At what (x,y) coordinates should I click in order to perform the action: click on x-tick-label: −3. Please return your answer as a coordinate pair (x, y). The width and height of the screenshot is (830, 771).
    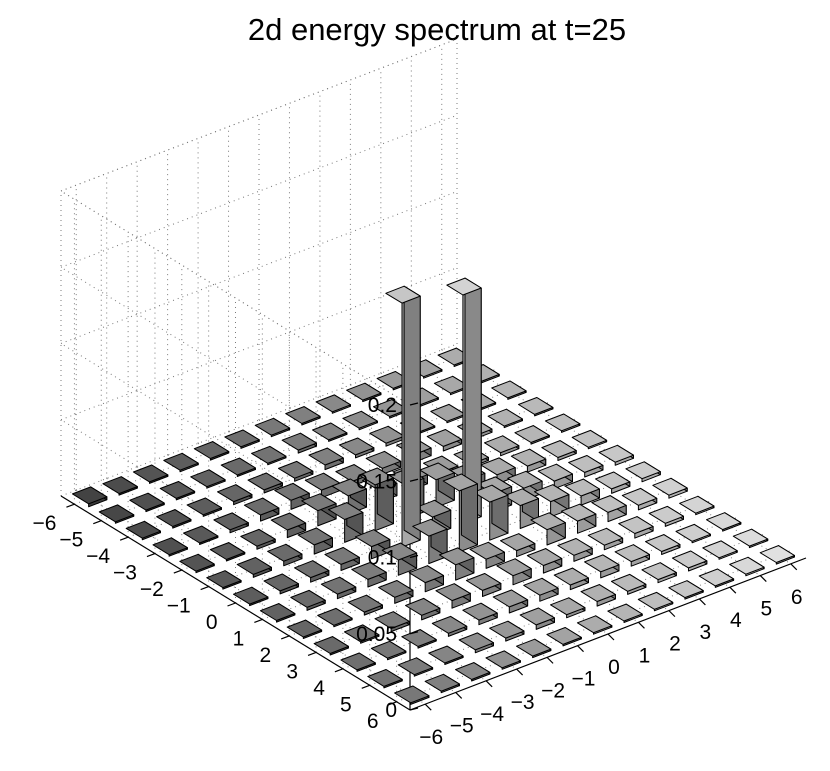
    Looking at the image, I should click on (523, 702).